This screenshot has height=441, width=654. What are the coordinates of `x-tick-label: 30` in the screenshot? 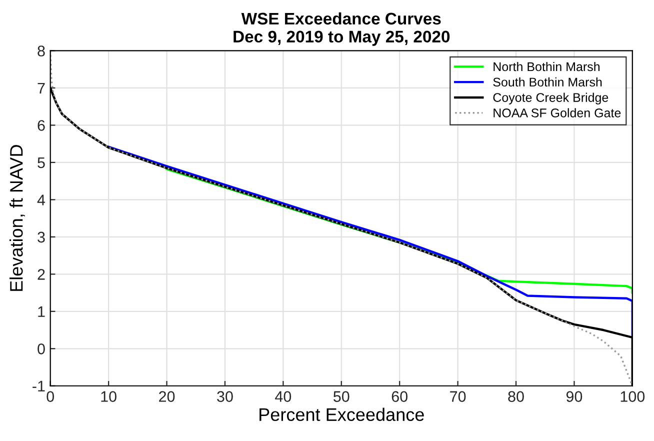 It's located at (225, 396).